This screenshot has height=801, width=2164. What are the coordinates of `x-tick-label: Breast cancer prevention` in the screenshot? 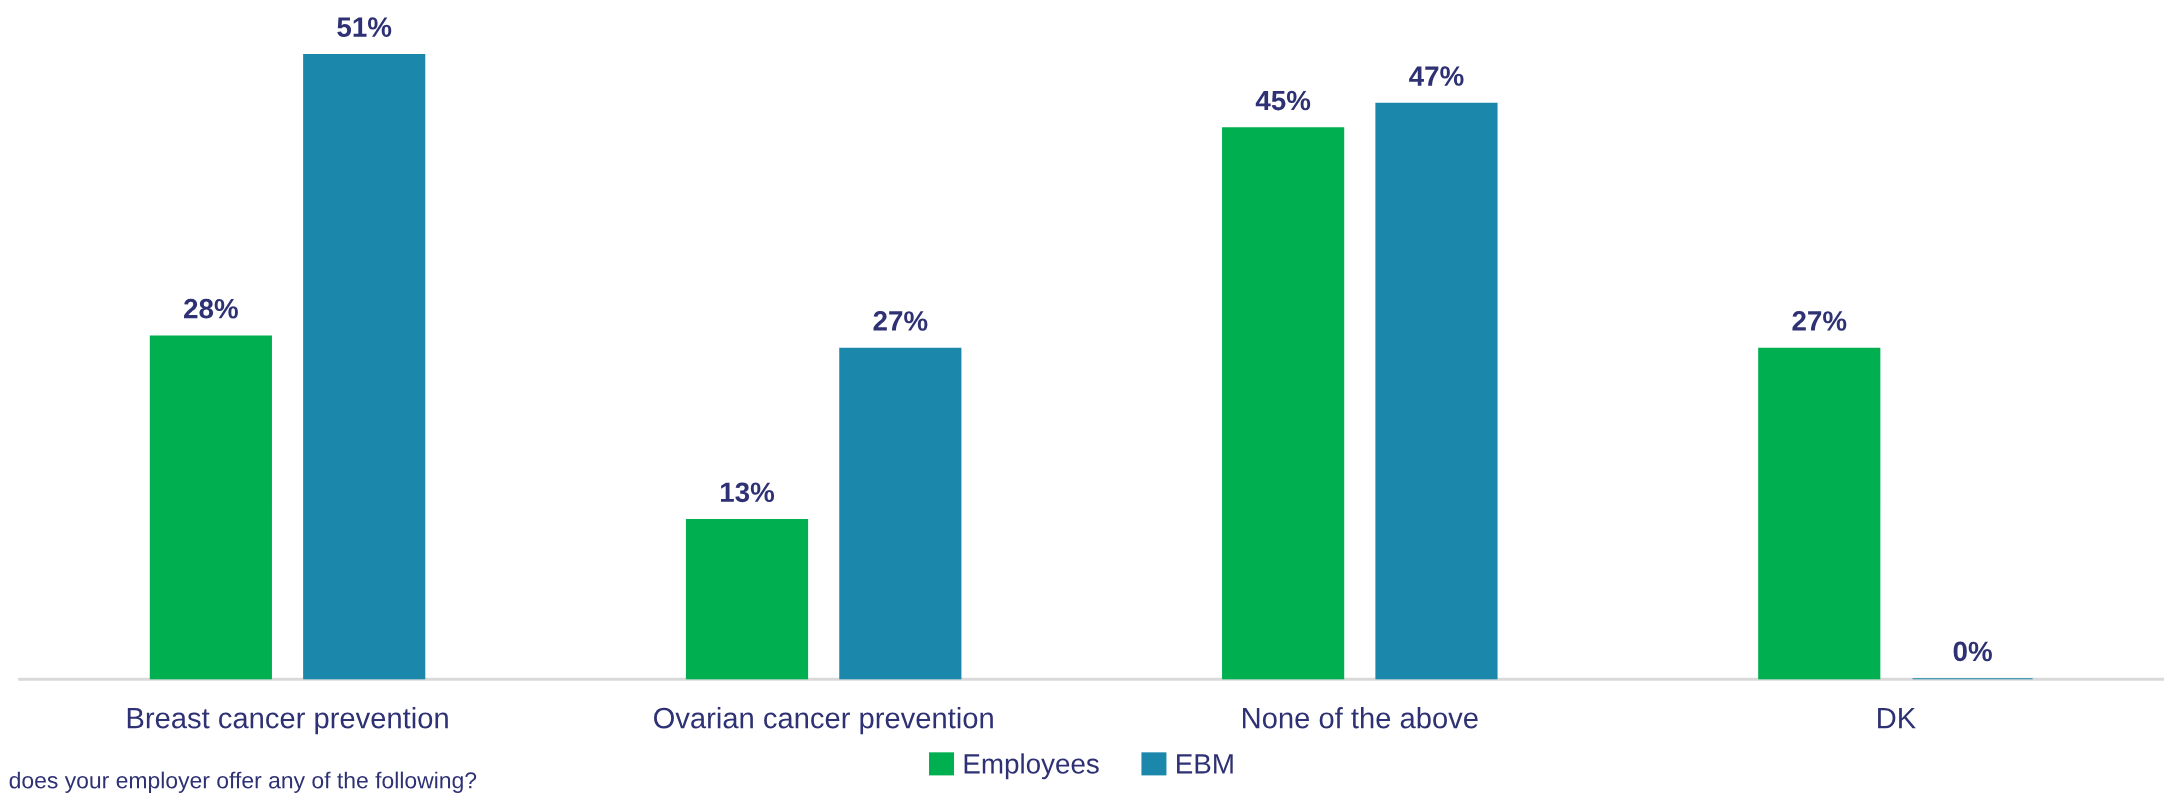 It's located at (287, 721).